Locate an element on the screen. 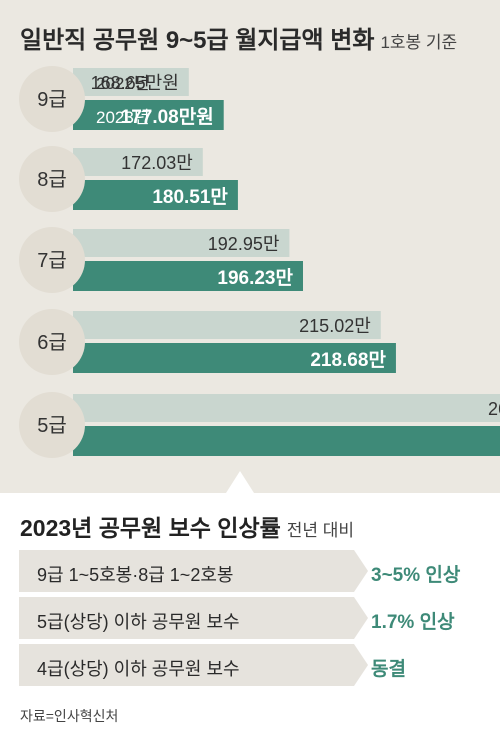  value-label-2022: 192.95만 is located at coordinates (244, 244).